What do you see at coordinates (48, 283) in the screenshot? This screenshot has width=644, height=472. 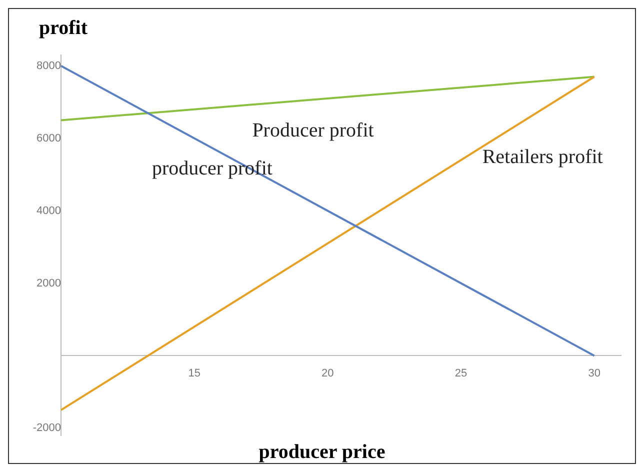 I see `y-tick-label: 2000` at bounding box center [48, 283].